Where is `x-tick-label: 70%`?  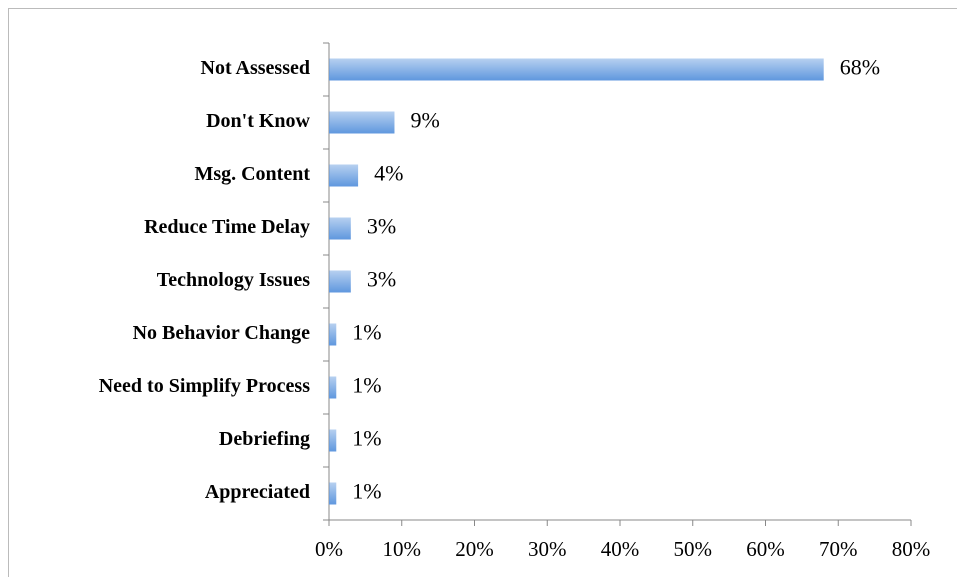 x-tick-label: 70% is located at coordinates (838, 549).